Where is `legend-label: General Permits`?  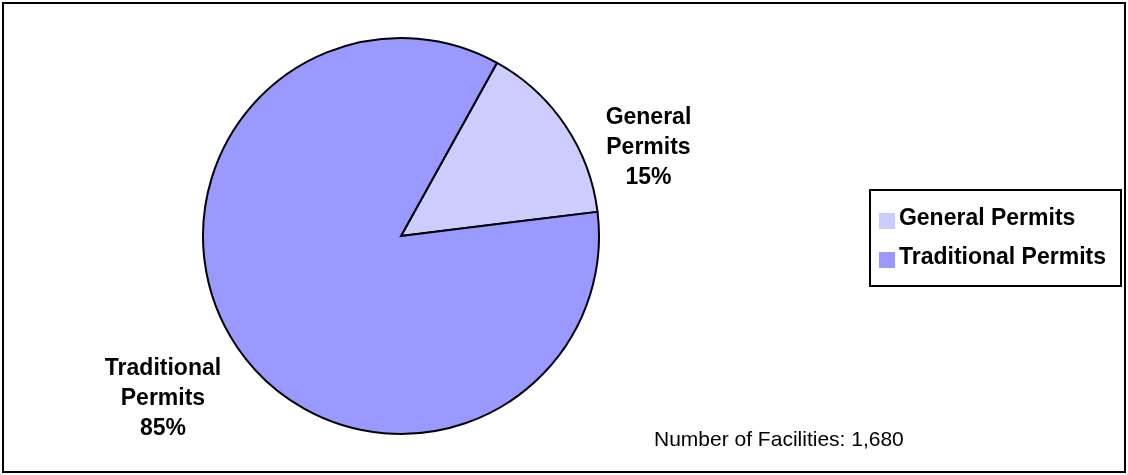
legend-label: General Permits is located at coordinates (987, 216).